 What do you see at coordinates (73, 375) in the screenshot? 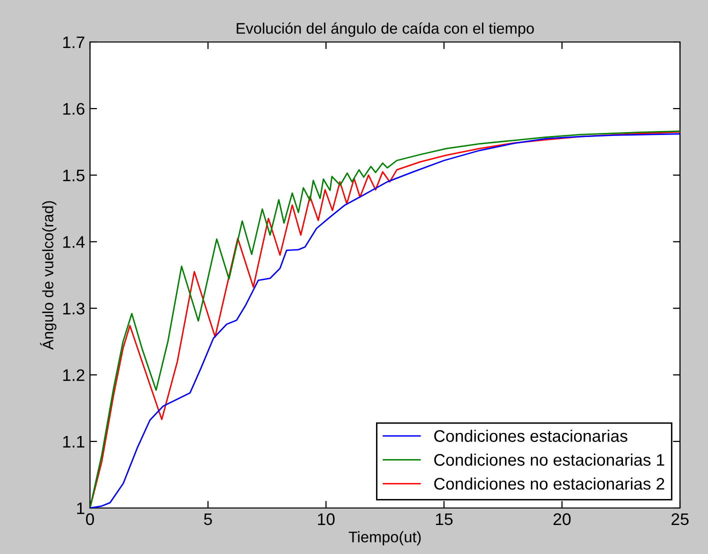
I see `y-tick-label: 1.2` at bounding box center [73, 375].